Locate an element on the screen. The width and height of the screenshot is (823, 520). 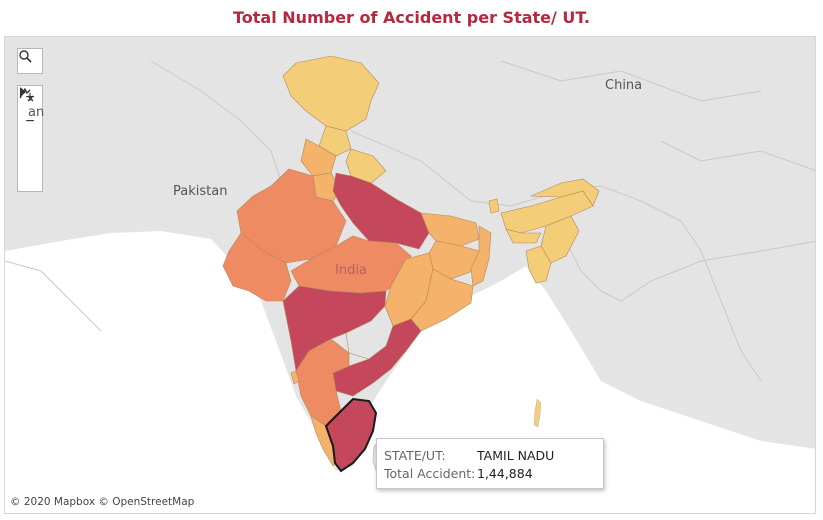
tooltip-total-value: 1,44,884 is located at coordinates (505, 473).